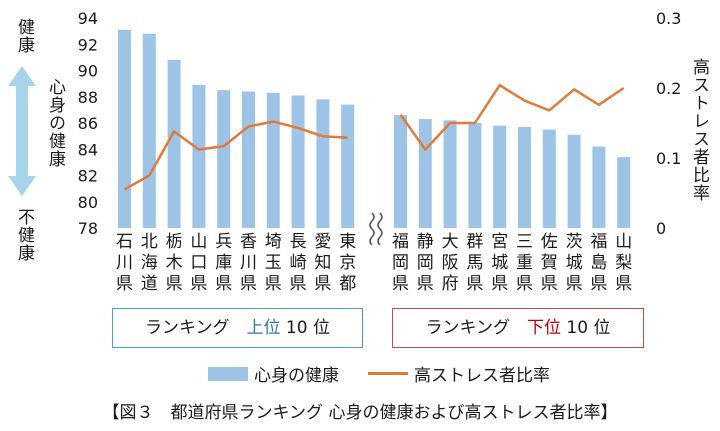 Image resolution: width=720 pixels, height=431 pixels. I want to click on legend-stress-swatch, so click(388, 373).